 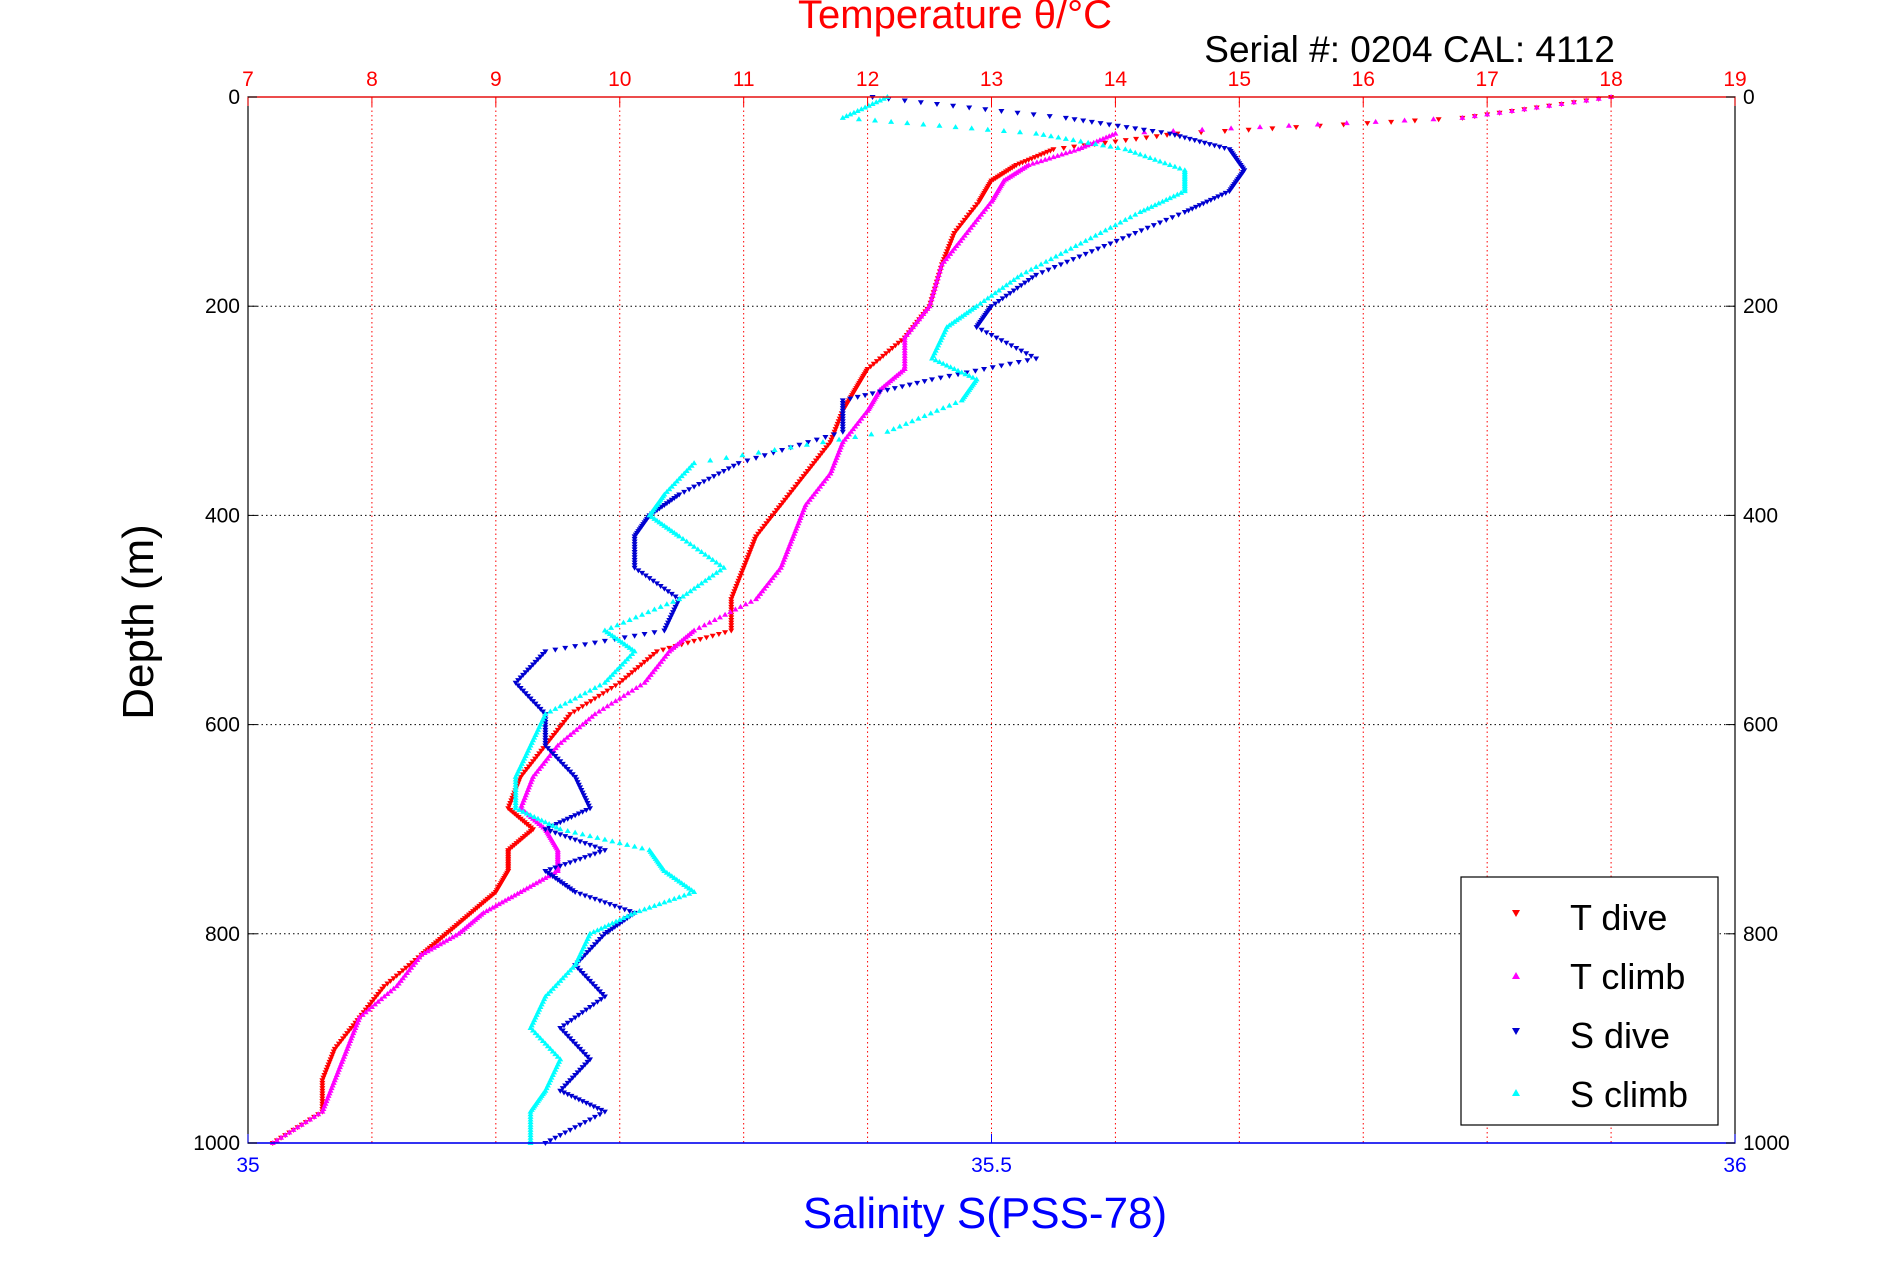 What do you see at coordinates (222, 725) in the screenshot?
I see `tick-label-depth-left: 600` at bounding box center [222, 725].